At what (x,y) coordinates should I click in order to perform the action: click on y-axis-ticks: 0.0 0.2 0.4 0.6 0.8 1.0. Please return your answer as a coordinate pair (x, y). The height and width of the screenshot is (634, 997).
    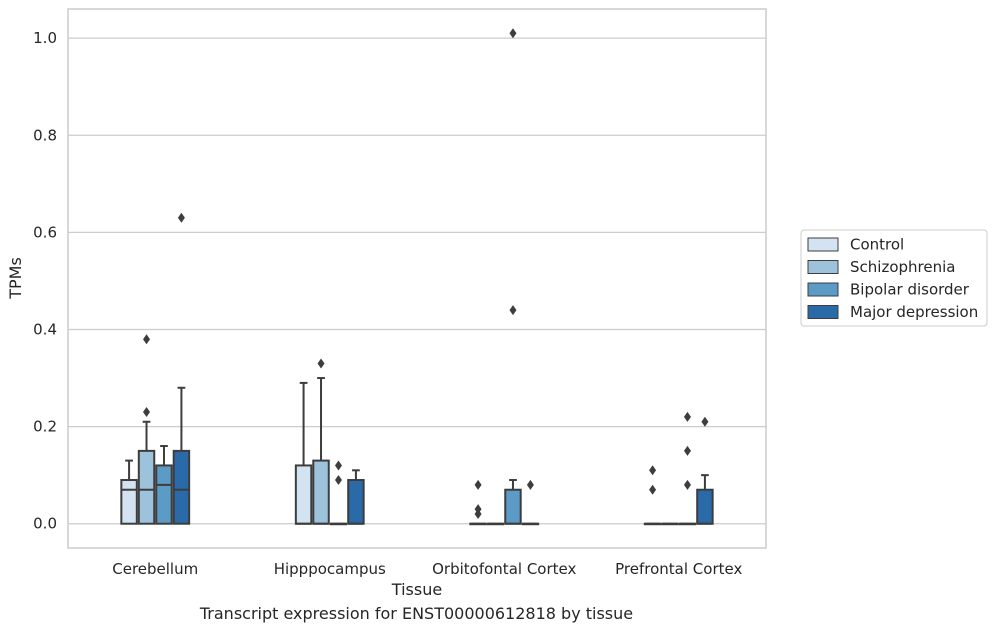
    Looking at the image, I should click on (45, 281).